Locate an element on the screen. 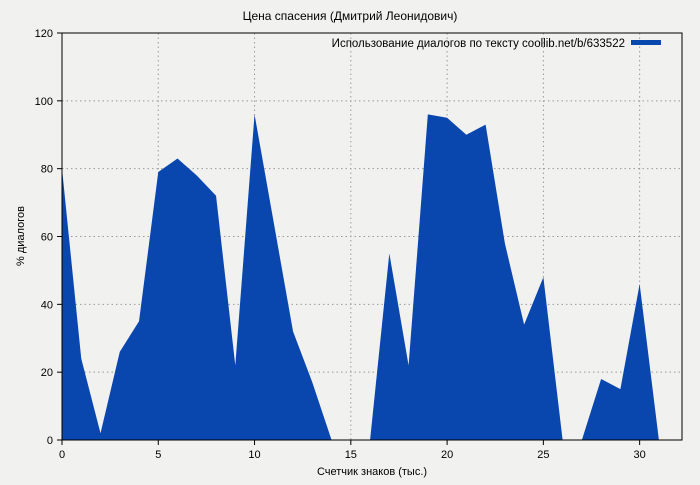 The width and height of the screenshot is (700, 485). x-tick-label: 10 is located at coordinates (254, 455).